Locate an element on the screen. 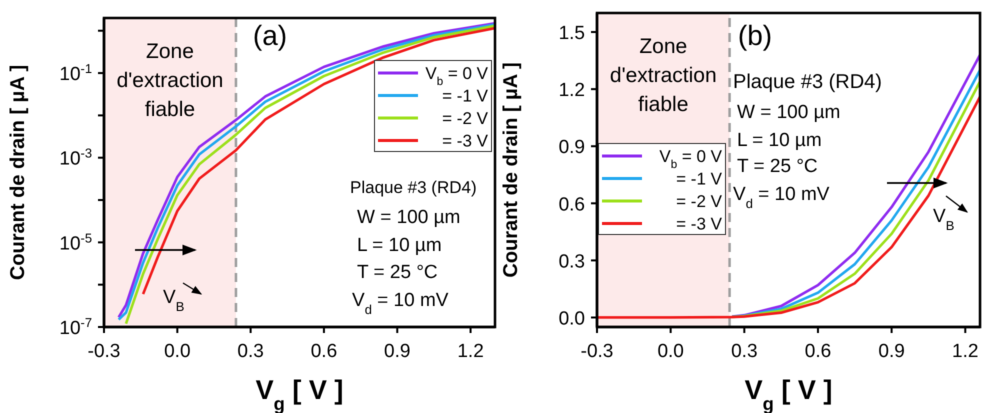  annotation: (b) is located at coordinates (755, 35).